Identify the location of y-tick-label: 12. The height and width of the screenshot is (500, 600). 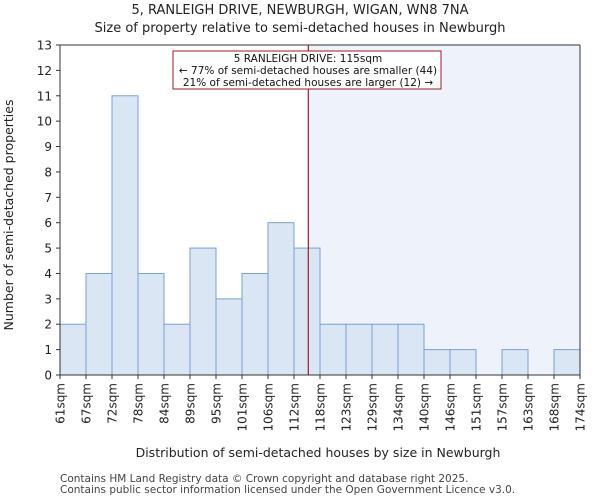
(44, 71).